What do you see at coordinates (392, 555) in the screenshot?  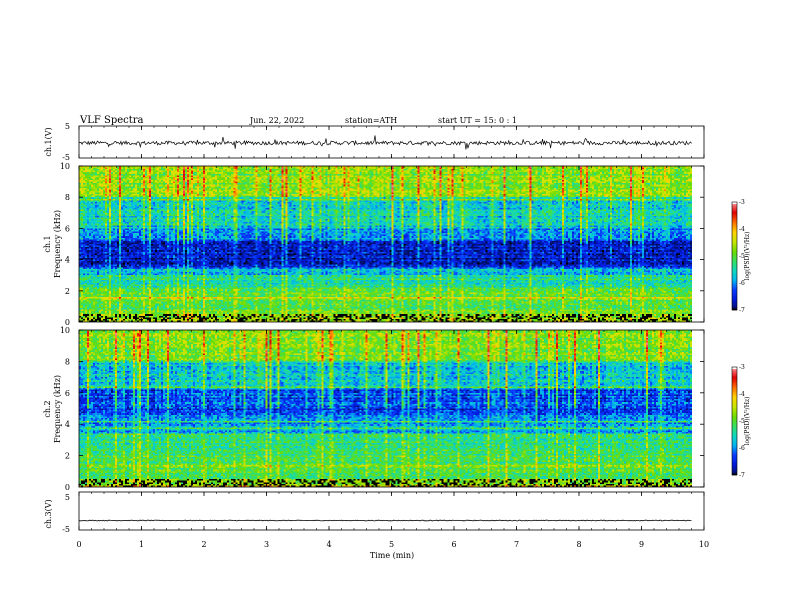 I see `x-axis-label: Time (min)` at bounding box center [392, 555].